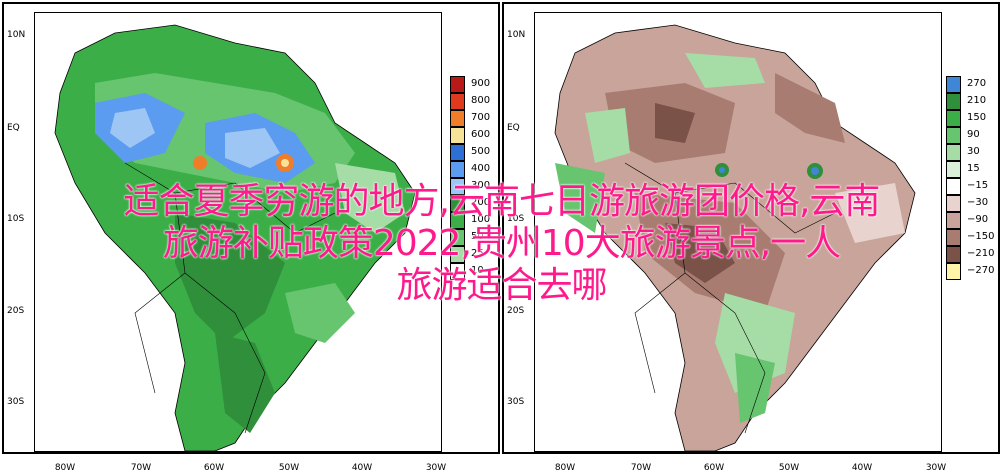 The height and width of the screenshot is (474, 1003). What do you see at coordinates (966, 84) in the screenshot?
I see `legend-swatch: 270` at bounding box center [966, 84].